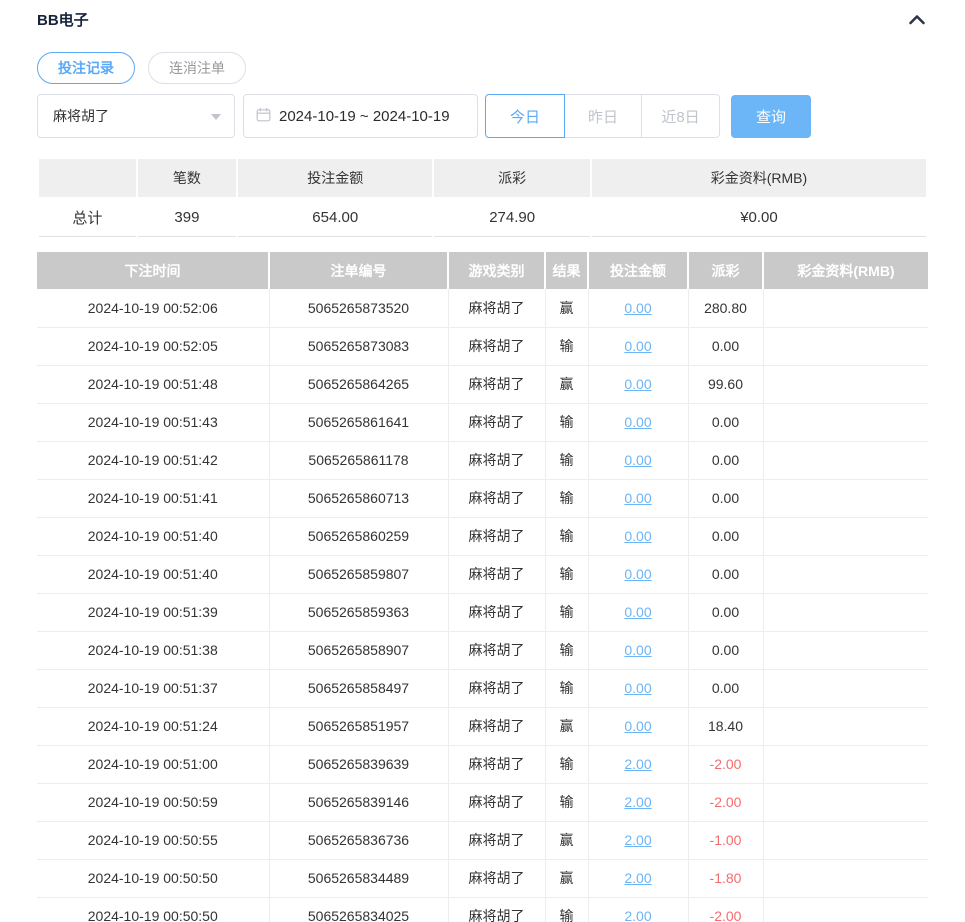  Describe the element at coordinates (771, 116) in the screenshot. I see `query-button: 查询` at that location.